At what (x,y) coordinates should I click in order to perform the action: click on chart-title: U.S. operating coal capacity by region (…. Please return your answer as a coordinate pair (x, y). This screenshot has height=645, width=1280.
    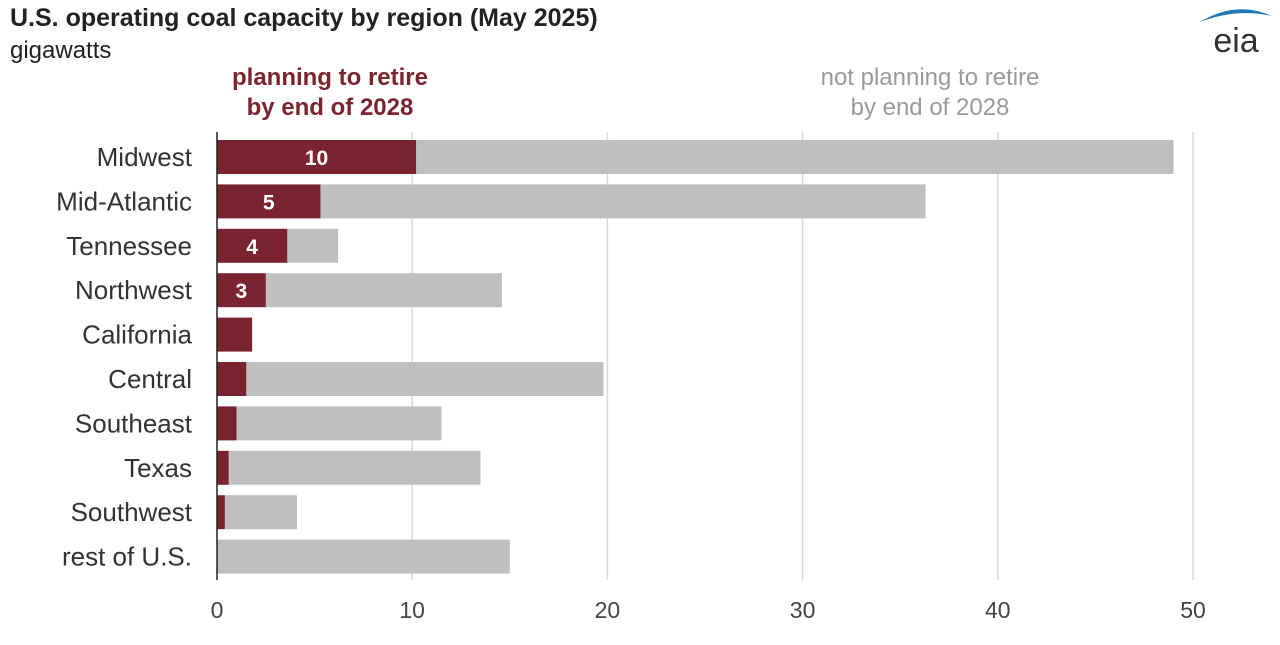
    Looking at the image, I should click on (304, 18).